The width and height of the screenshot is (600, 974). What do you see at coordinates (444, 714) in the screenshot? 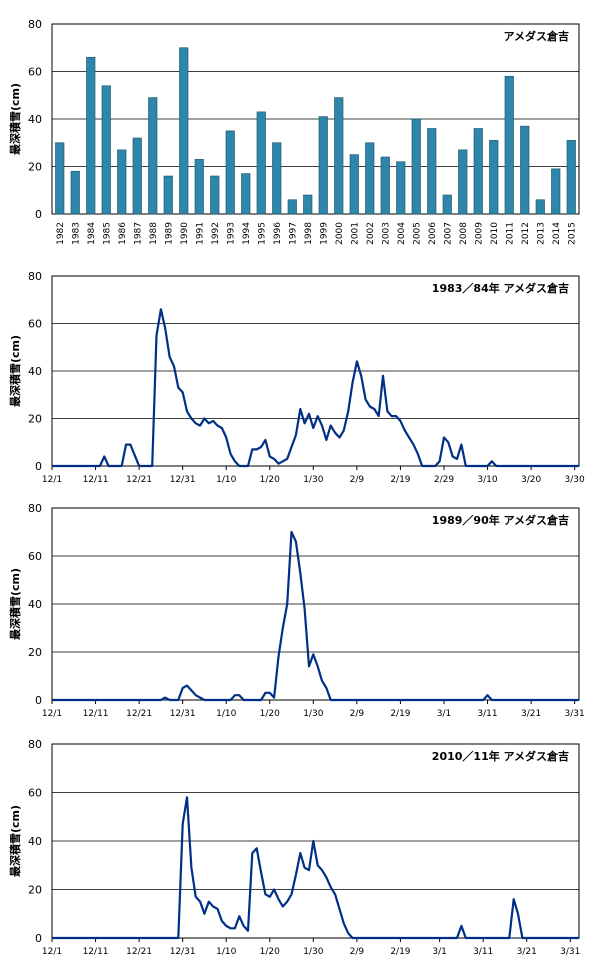
I see `x-tick-label: 3/1` at bounding box center [444, 714].